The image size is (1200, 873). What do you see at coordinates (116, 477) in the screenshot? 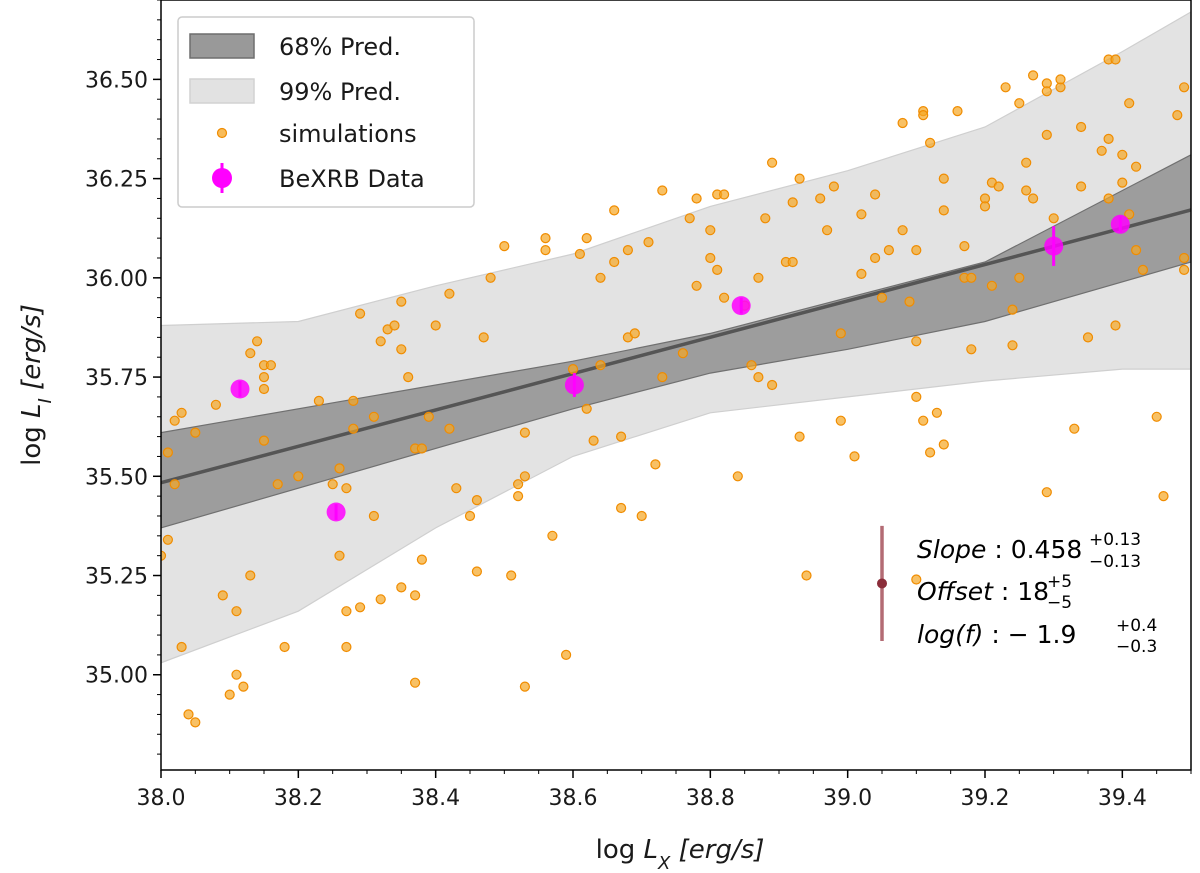
I see `y-tick-label: 35.50` at bounding box center [116, 477].